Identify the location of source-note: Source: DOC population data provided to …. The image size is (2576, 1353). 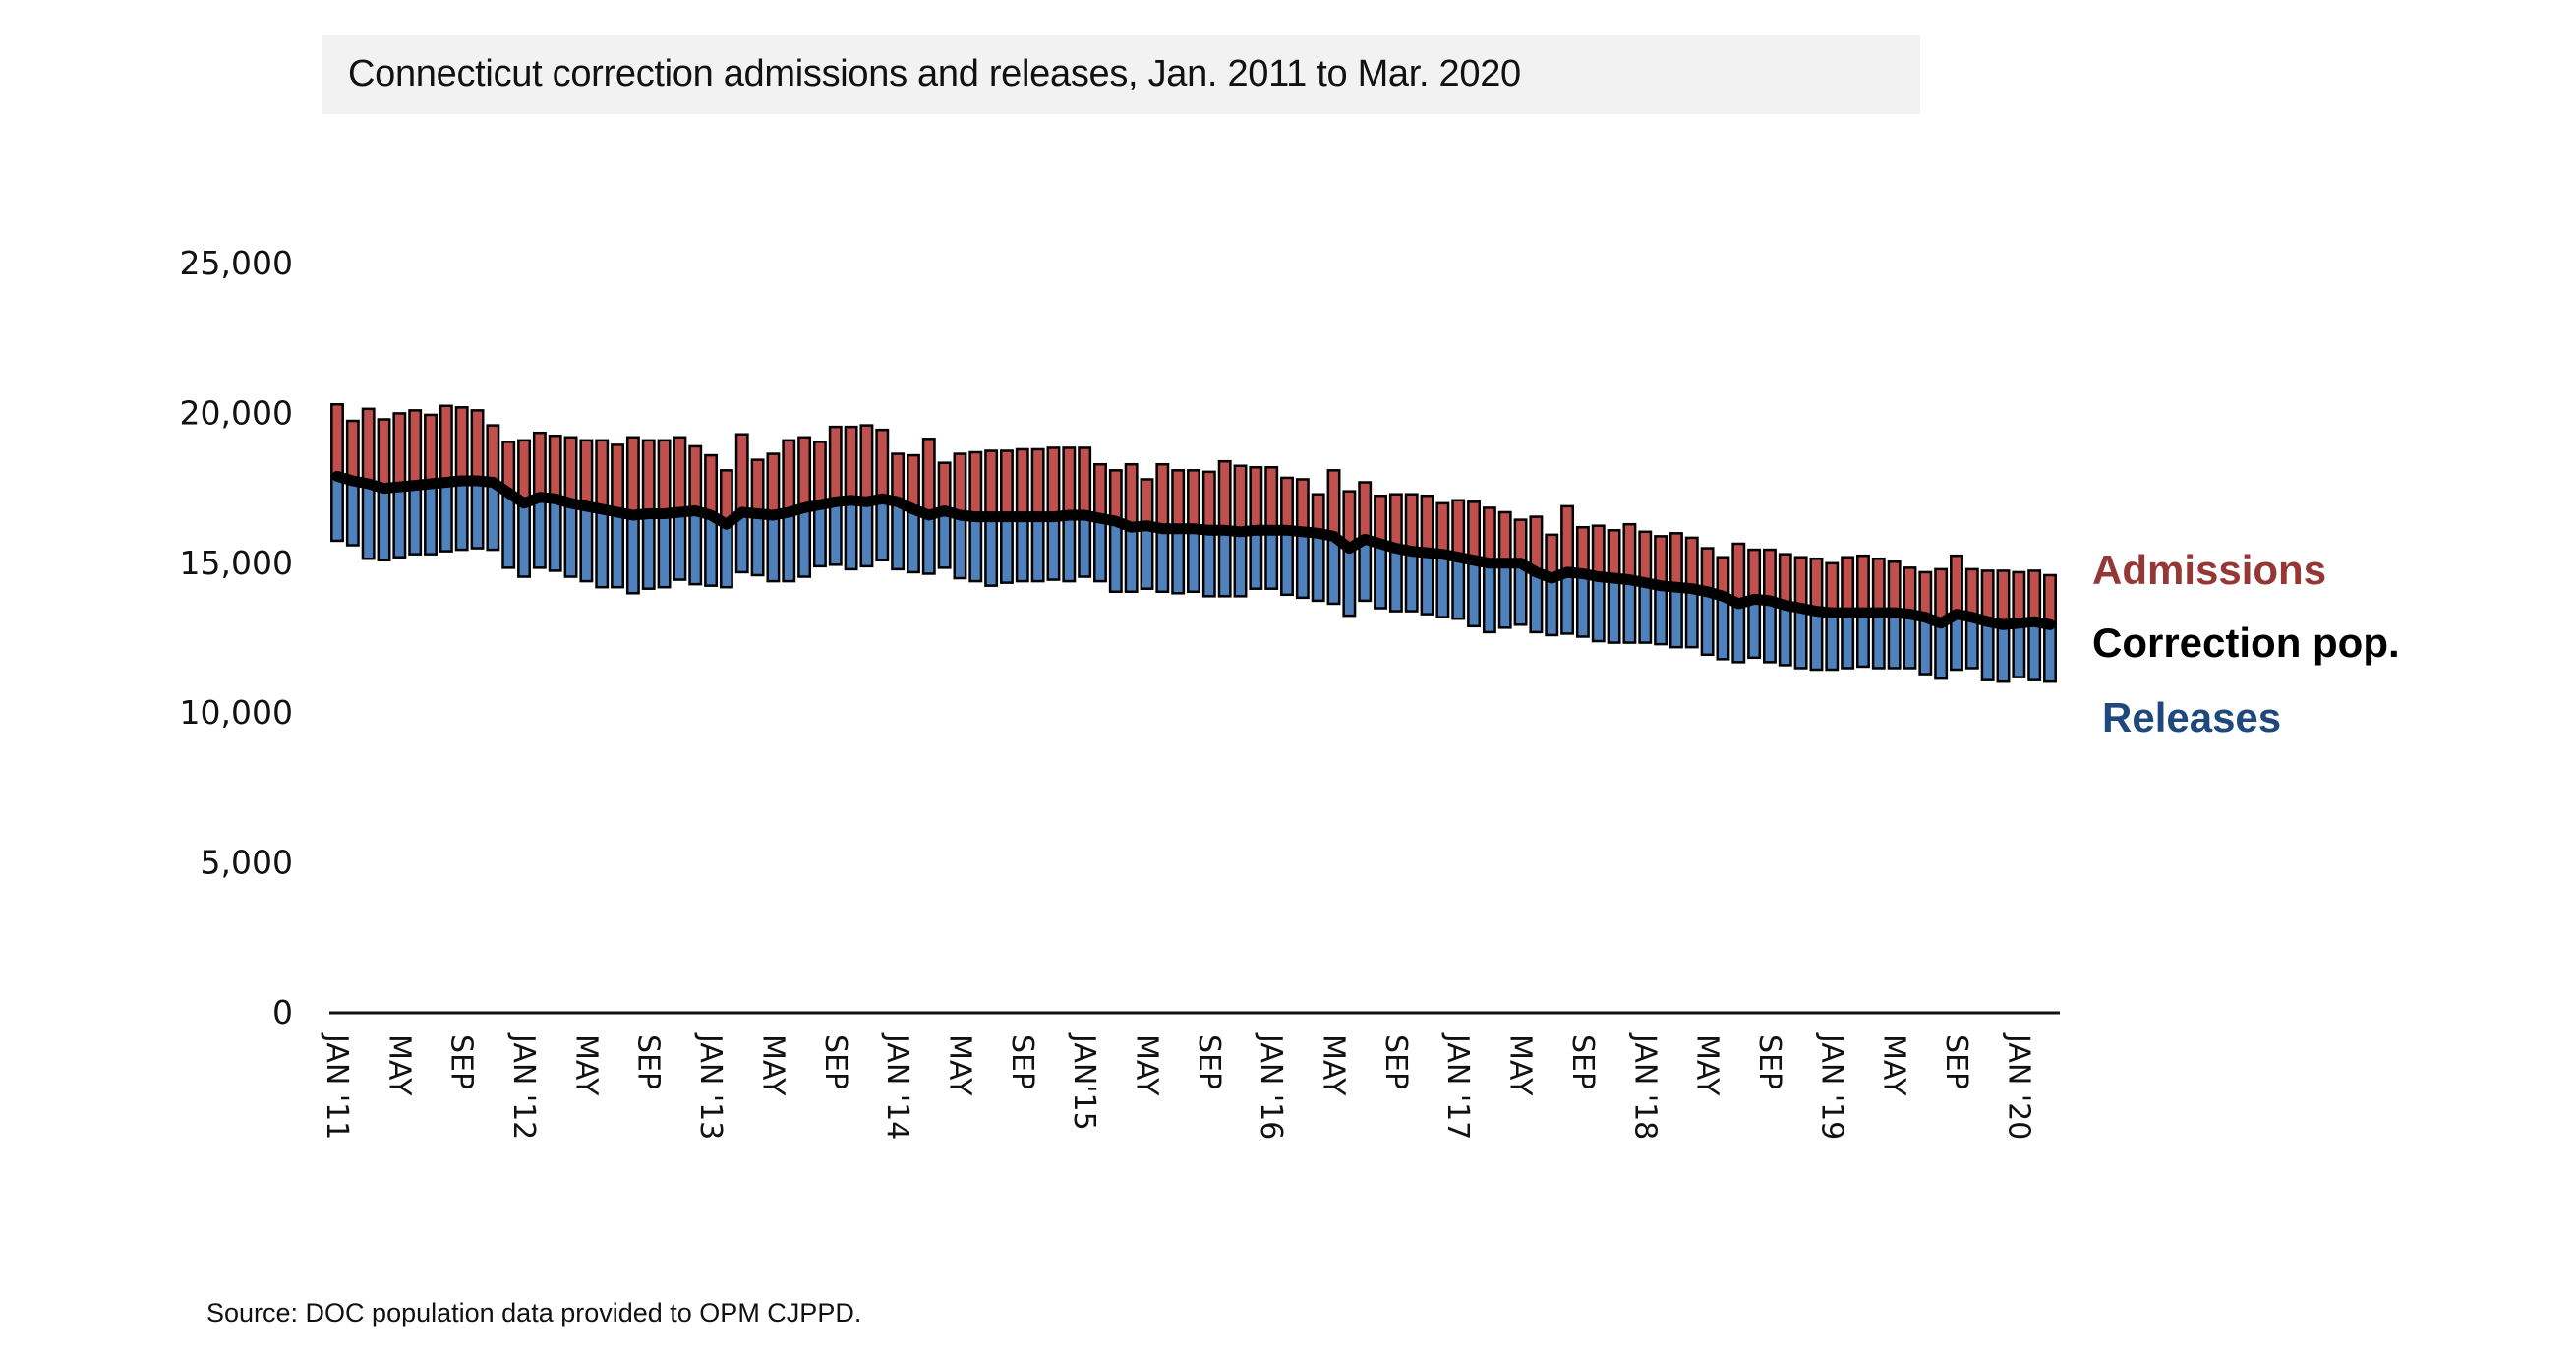
(534, 1313).